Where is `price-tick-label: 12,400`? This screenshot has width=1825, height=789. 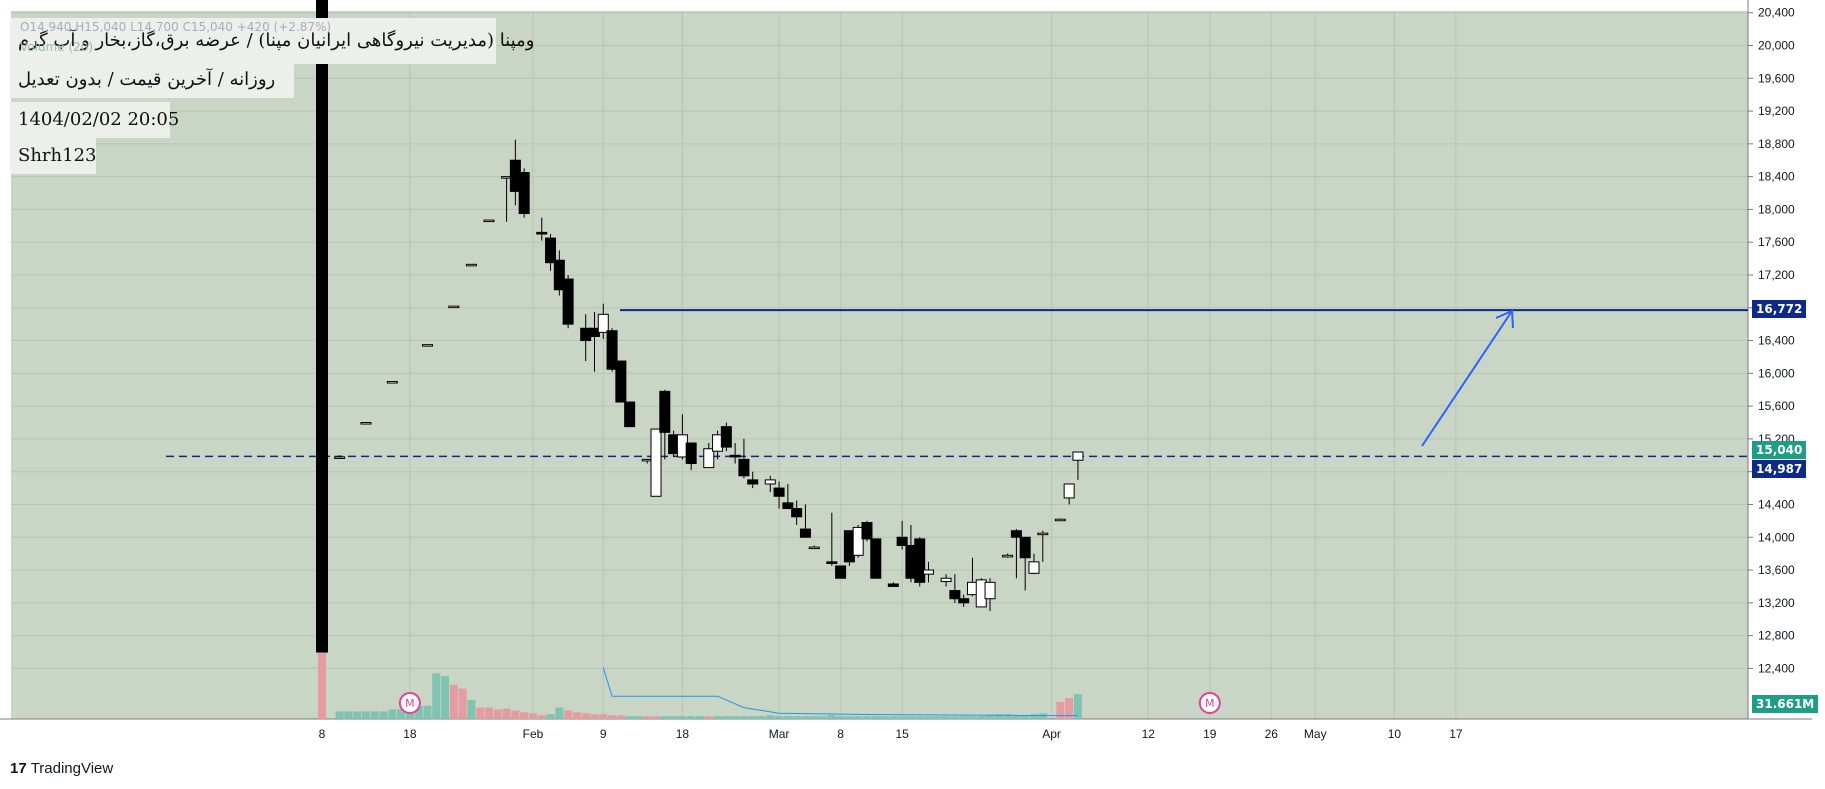
price-tick-label: 12,400 is located at coordinates (1776, 668).